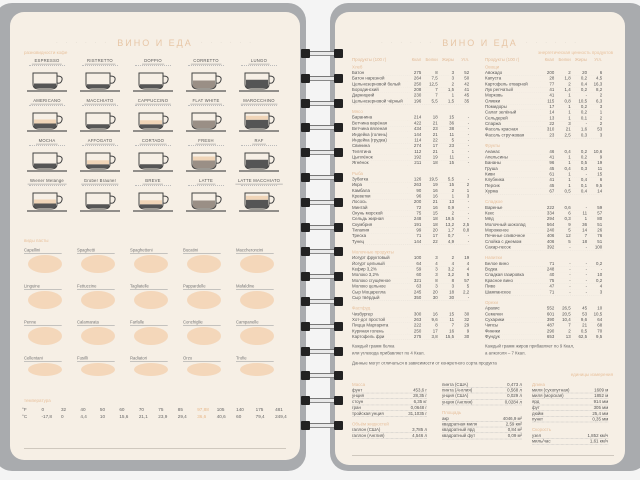 The width and height of the screenshot is (640, 480). I want to click on pasta-name: Radiatori, so click(149, 359).